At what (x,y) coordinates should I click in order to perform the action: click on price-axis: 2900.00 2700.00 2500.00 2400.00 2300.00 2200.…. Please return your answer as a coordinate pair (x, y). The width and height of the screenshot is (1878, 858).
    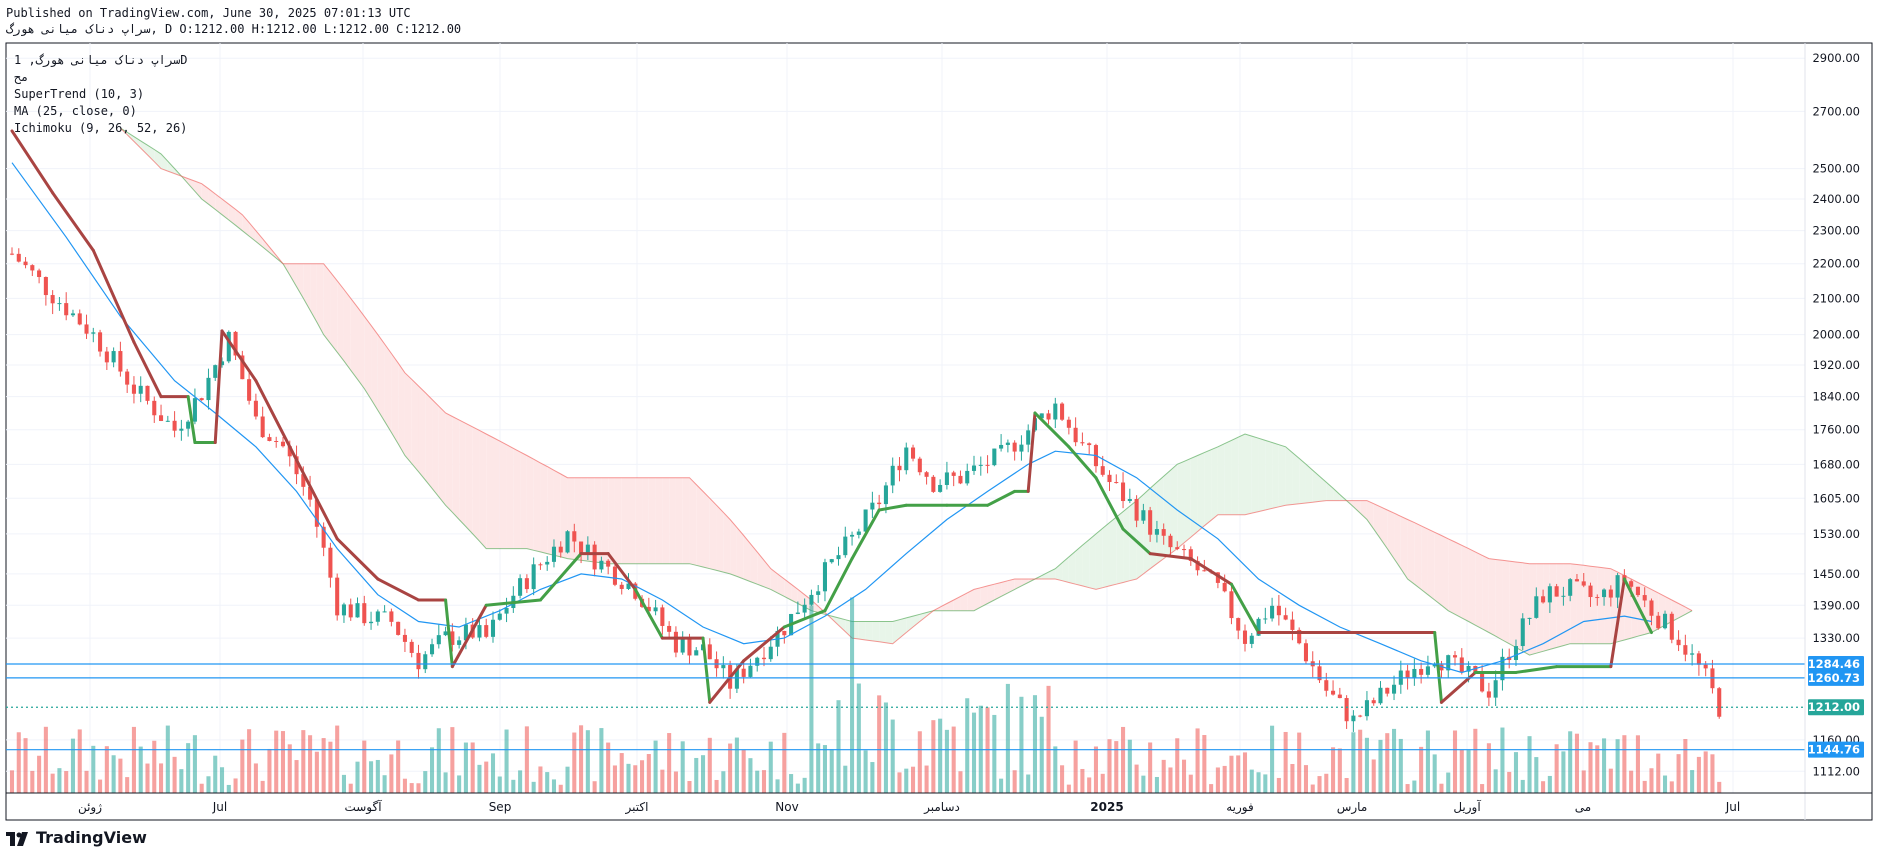
    Looking at the image, I should click on (1836, 414).